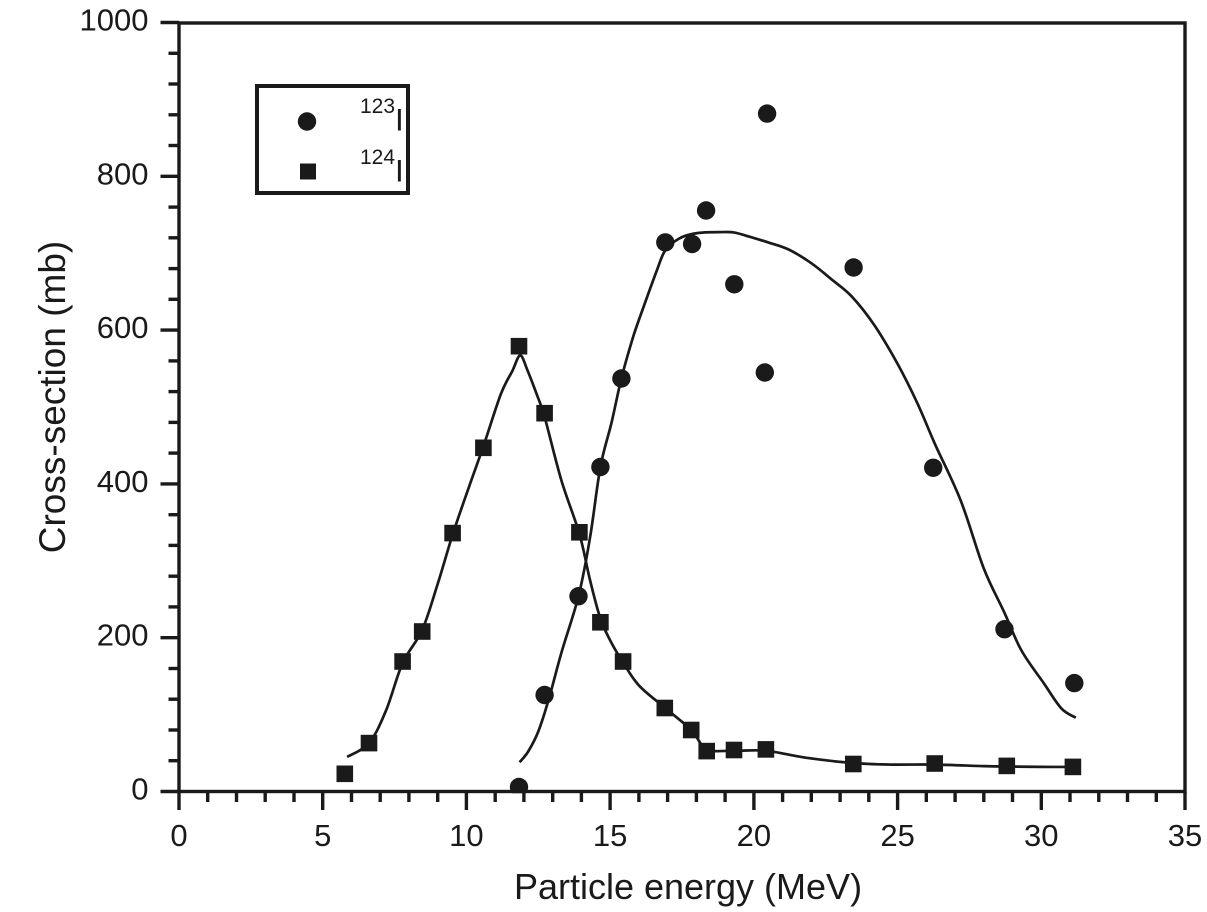 The height and width of the screenshot is (912, 1207). What do you see at coordinates (114, 20) in the screenshot?
I see `svg-text: 1000` at bounding box center [114, 20].